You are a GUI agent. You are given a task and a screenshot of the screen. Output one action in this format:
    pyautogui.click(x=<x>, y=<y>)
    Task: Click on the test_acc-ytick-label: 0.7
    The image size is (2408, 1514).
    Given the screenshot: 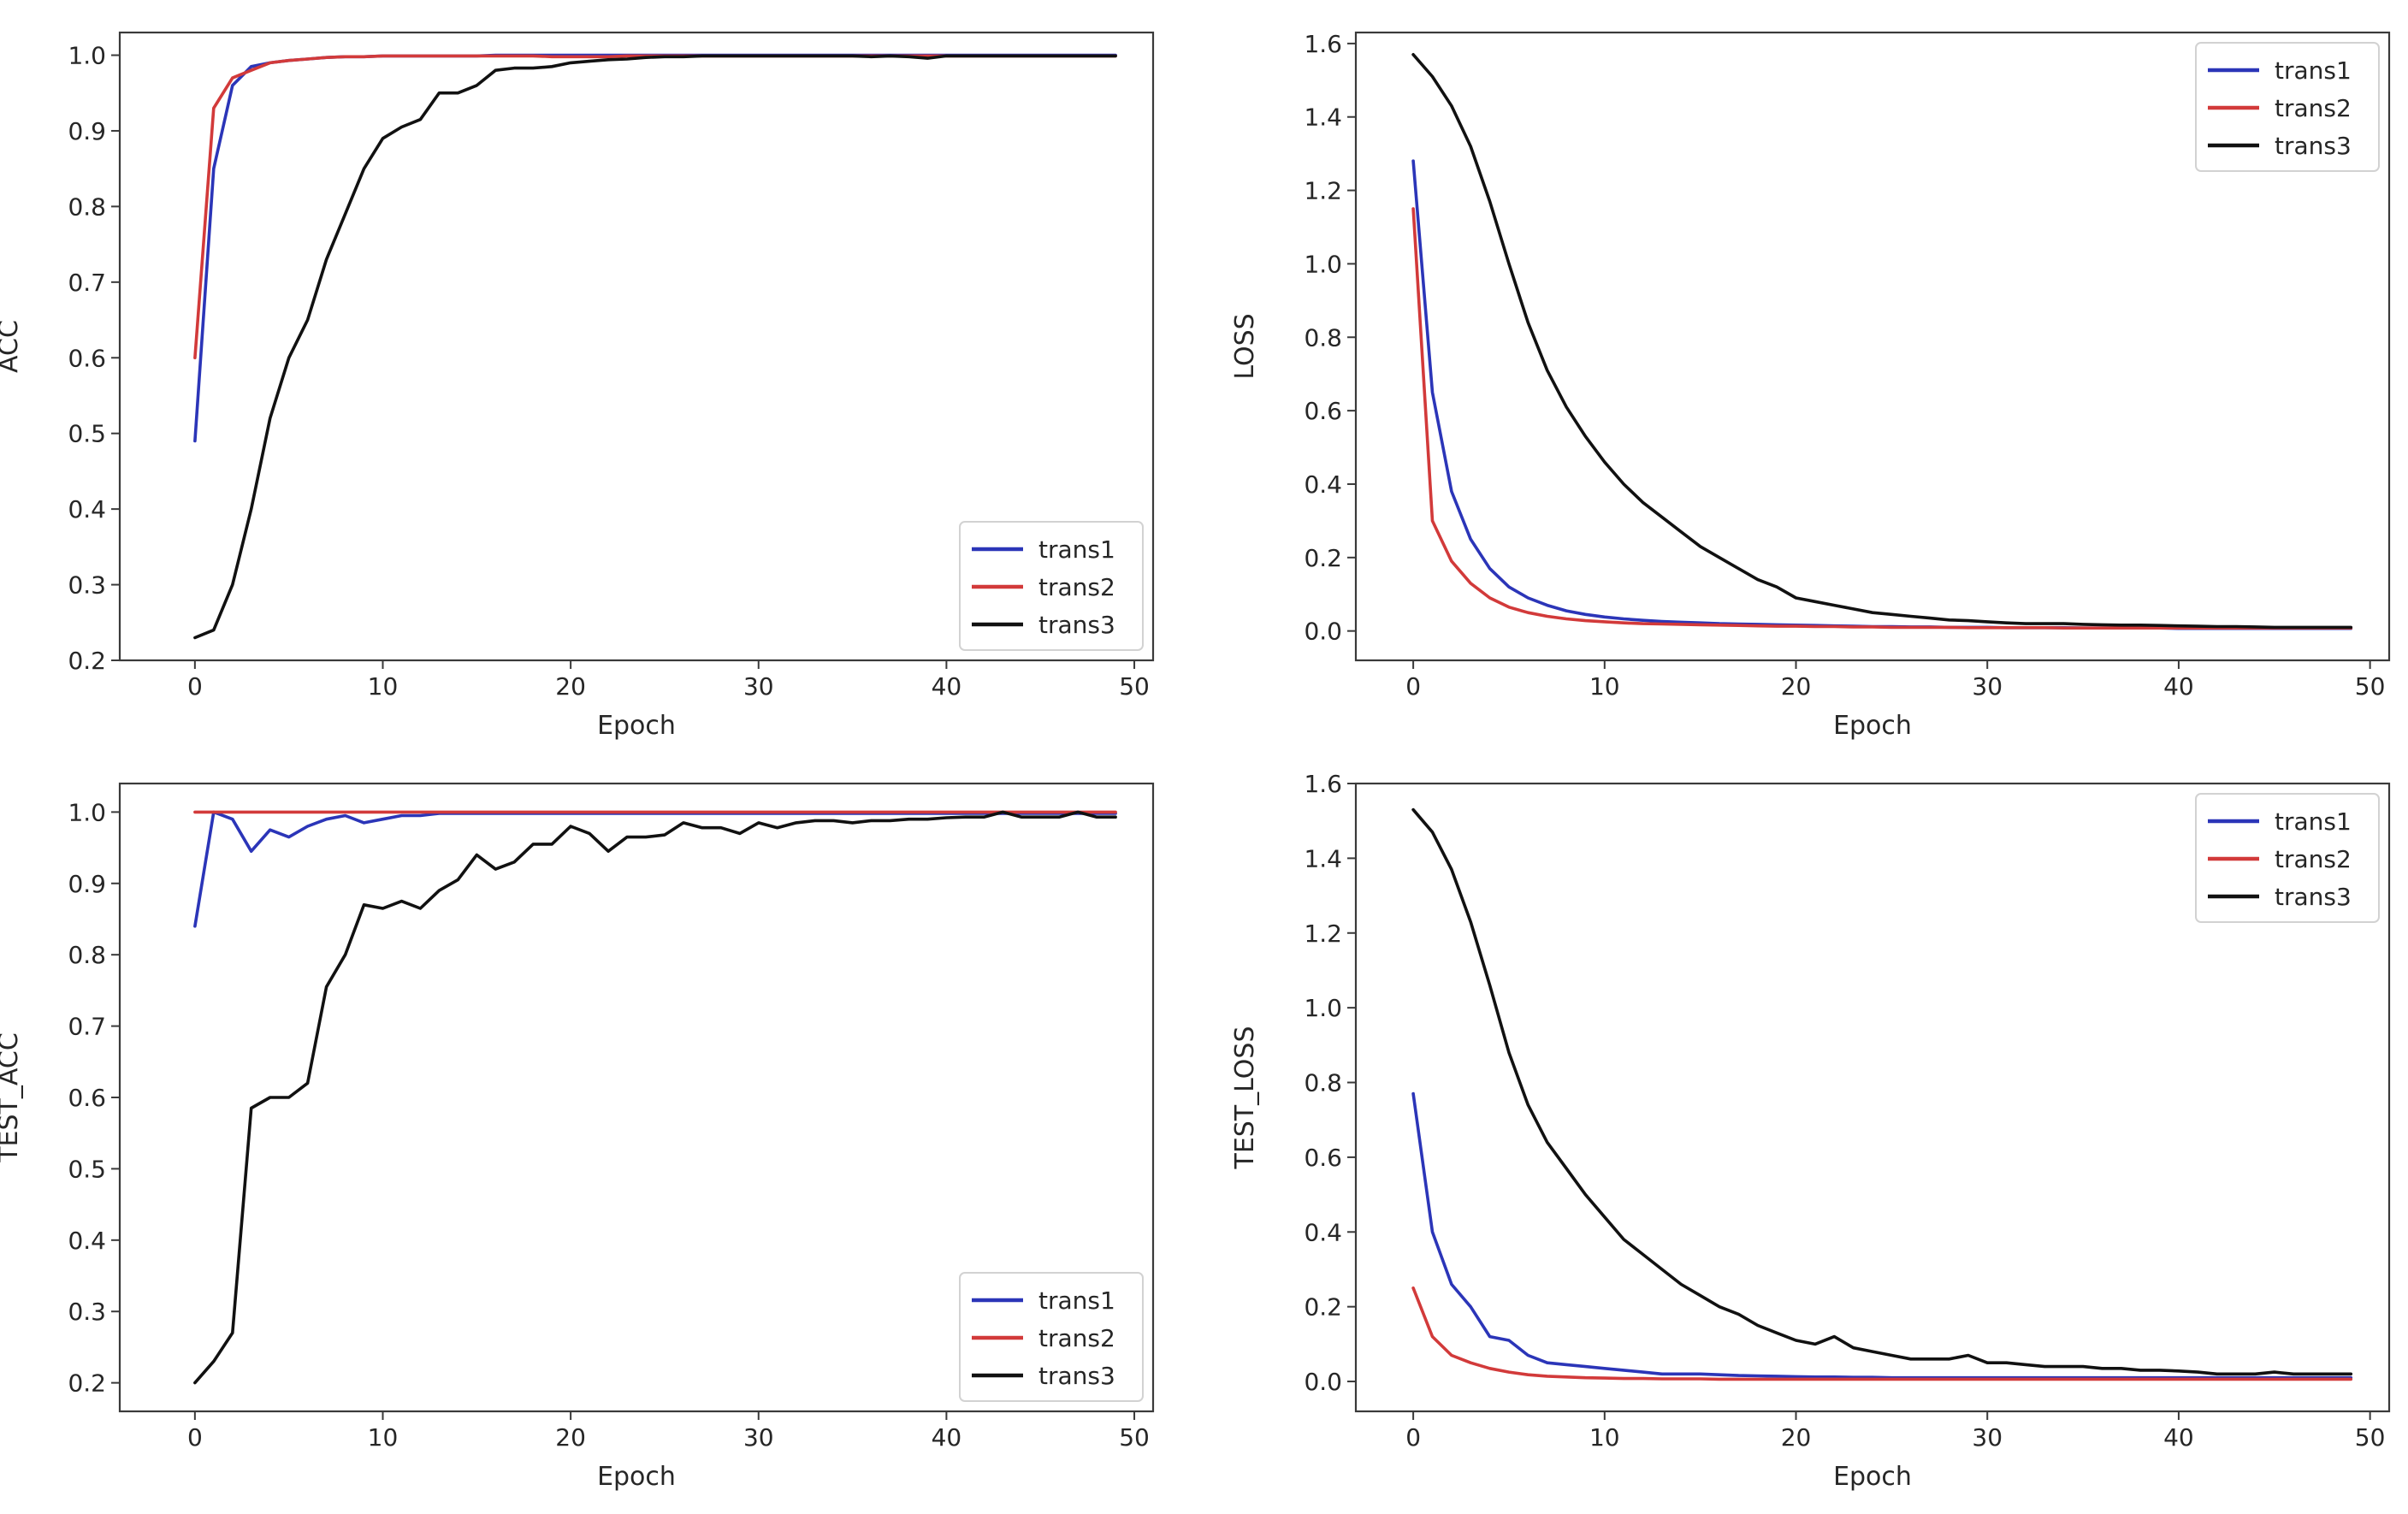 What is the action you would take?
    pyautogui.click(x=87, y=1027)
    